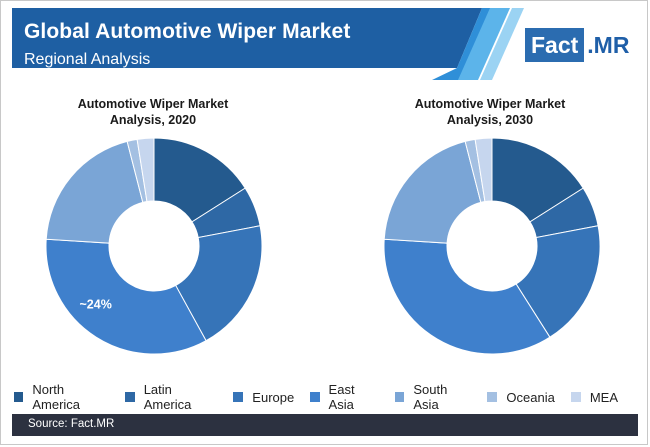 The height and width of the screenshot is (447, 650). Describe the element at coordinates (167, 397) in the screenshot. I see `legend-label: Latin America` at that location.